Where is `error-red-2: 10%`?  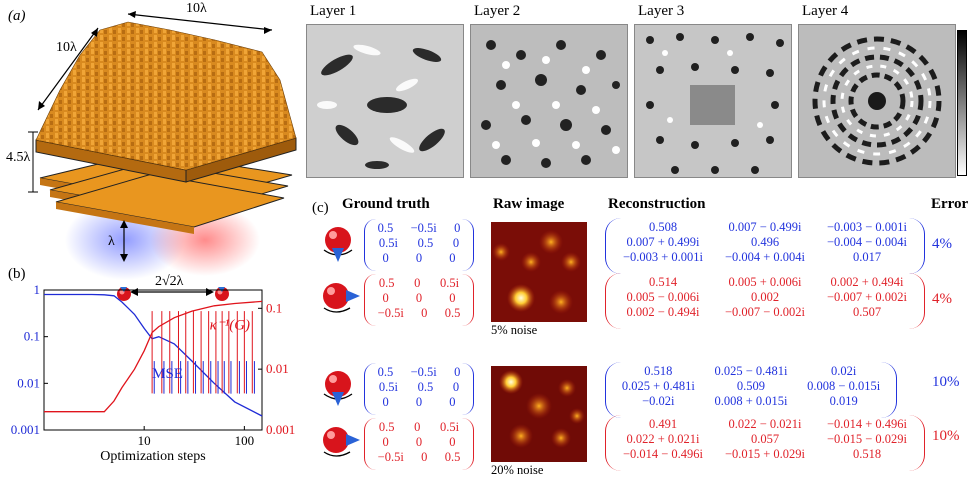
error-red-2: 10% is located at coordinates (946, 436).